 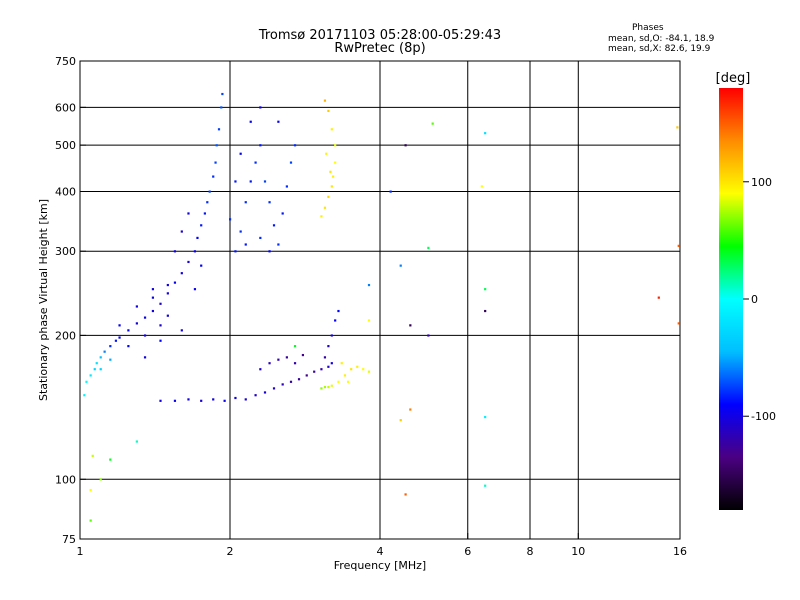 I want to click on y-tick-label: 750, so click(x=65, y=61).